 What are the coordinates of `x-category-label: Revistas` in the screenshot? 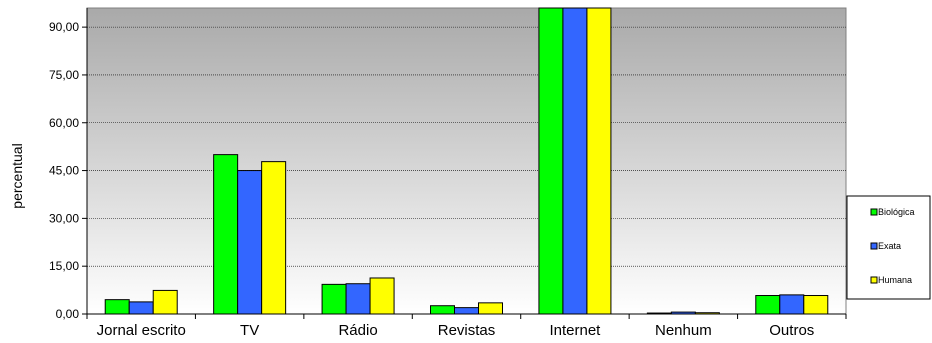 It's located at (467, 330).